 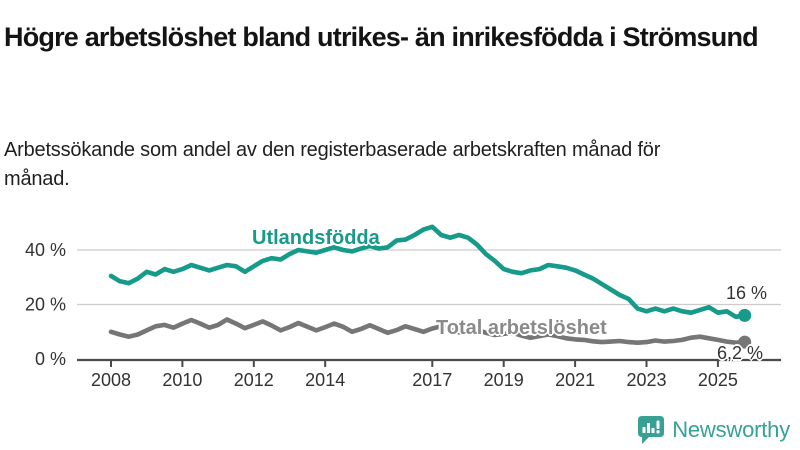 What do you see at coordinates (740, 353) in the screenshot?
I see `end-value-label-total: 6,2 %` at bounding box center [740, 353].